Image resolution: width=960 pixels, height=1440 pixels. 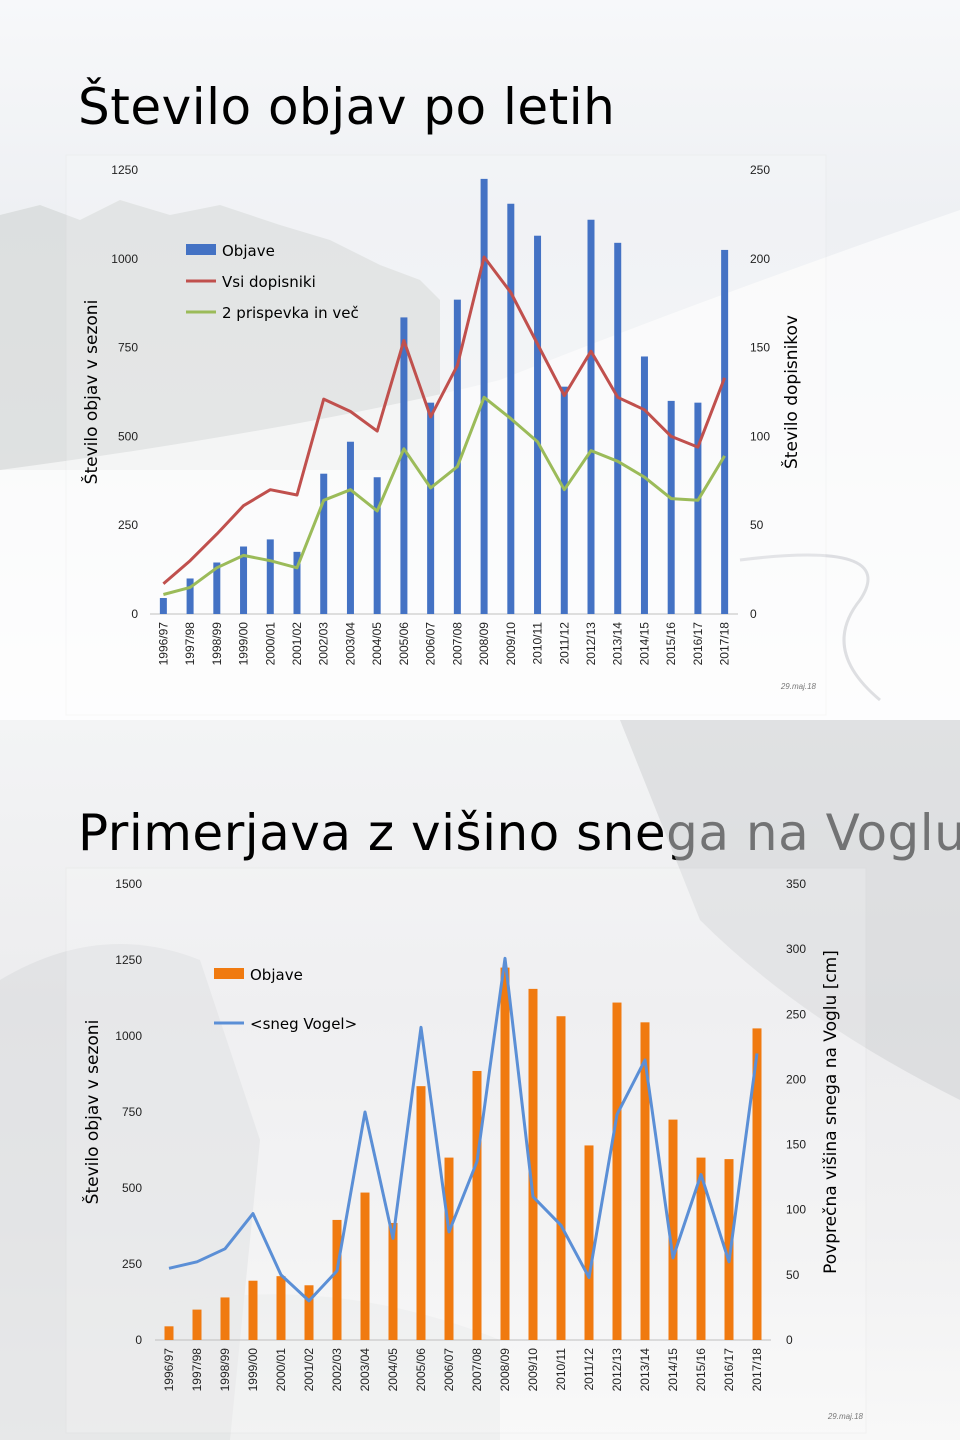 What do you see at coordinates (128, 1036) in the screenshot?
I see `y-tick-label: 1000` at bounding box center [128, 1036].